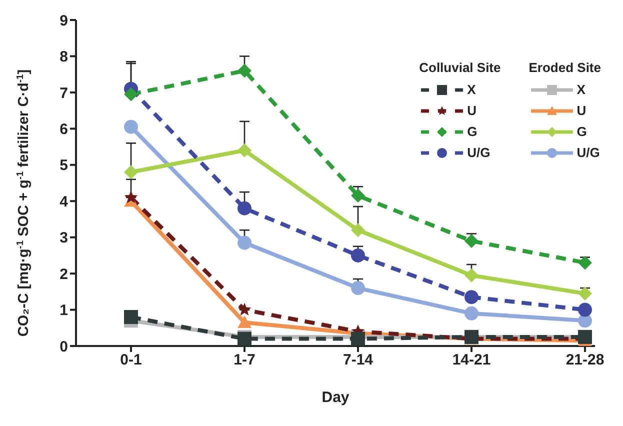 The image size is (623, 426). I want to click on annotation: Colluvial Site, so click(460, 67).